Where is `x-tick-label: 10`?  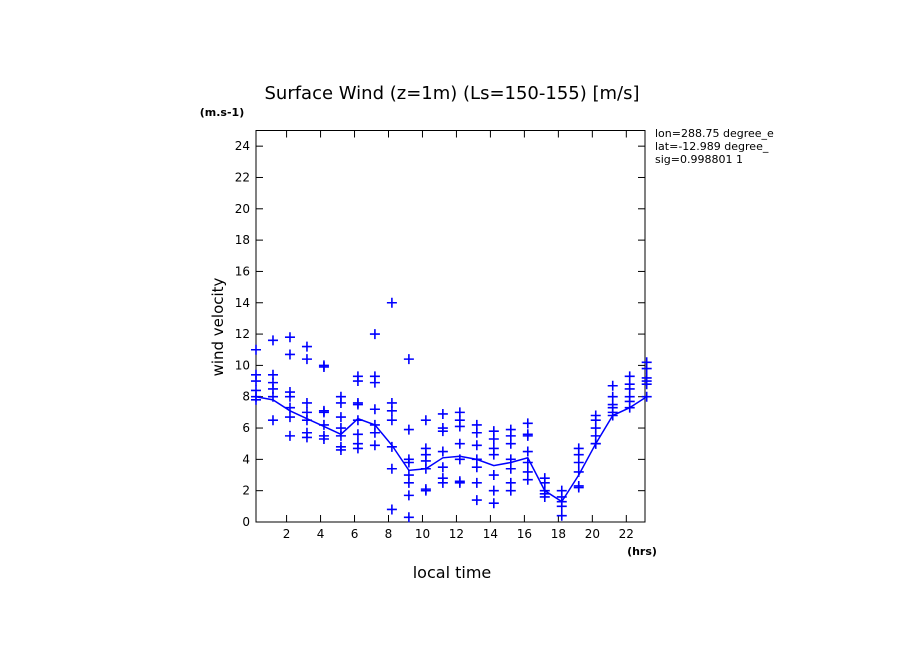 x-tick-label: 10 is located at coordinates (422, 534).